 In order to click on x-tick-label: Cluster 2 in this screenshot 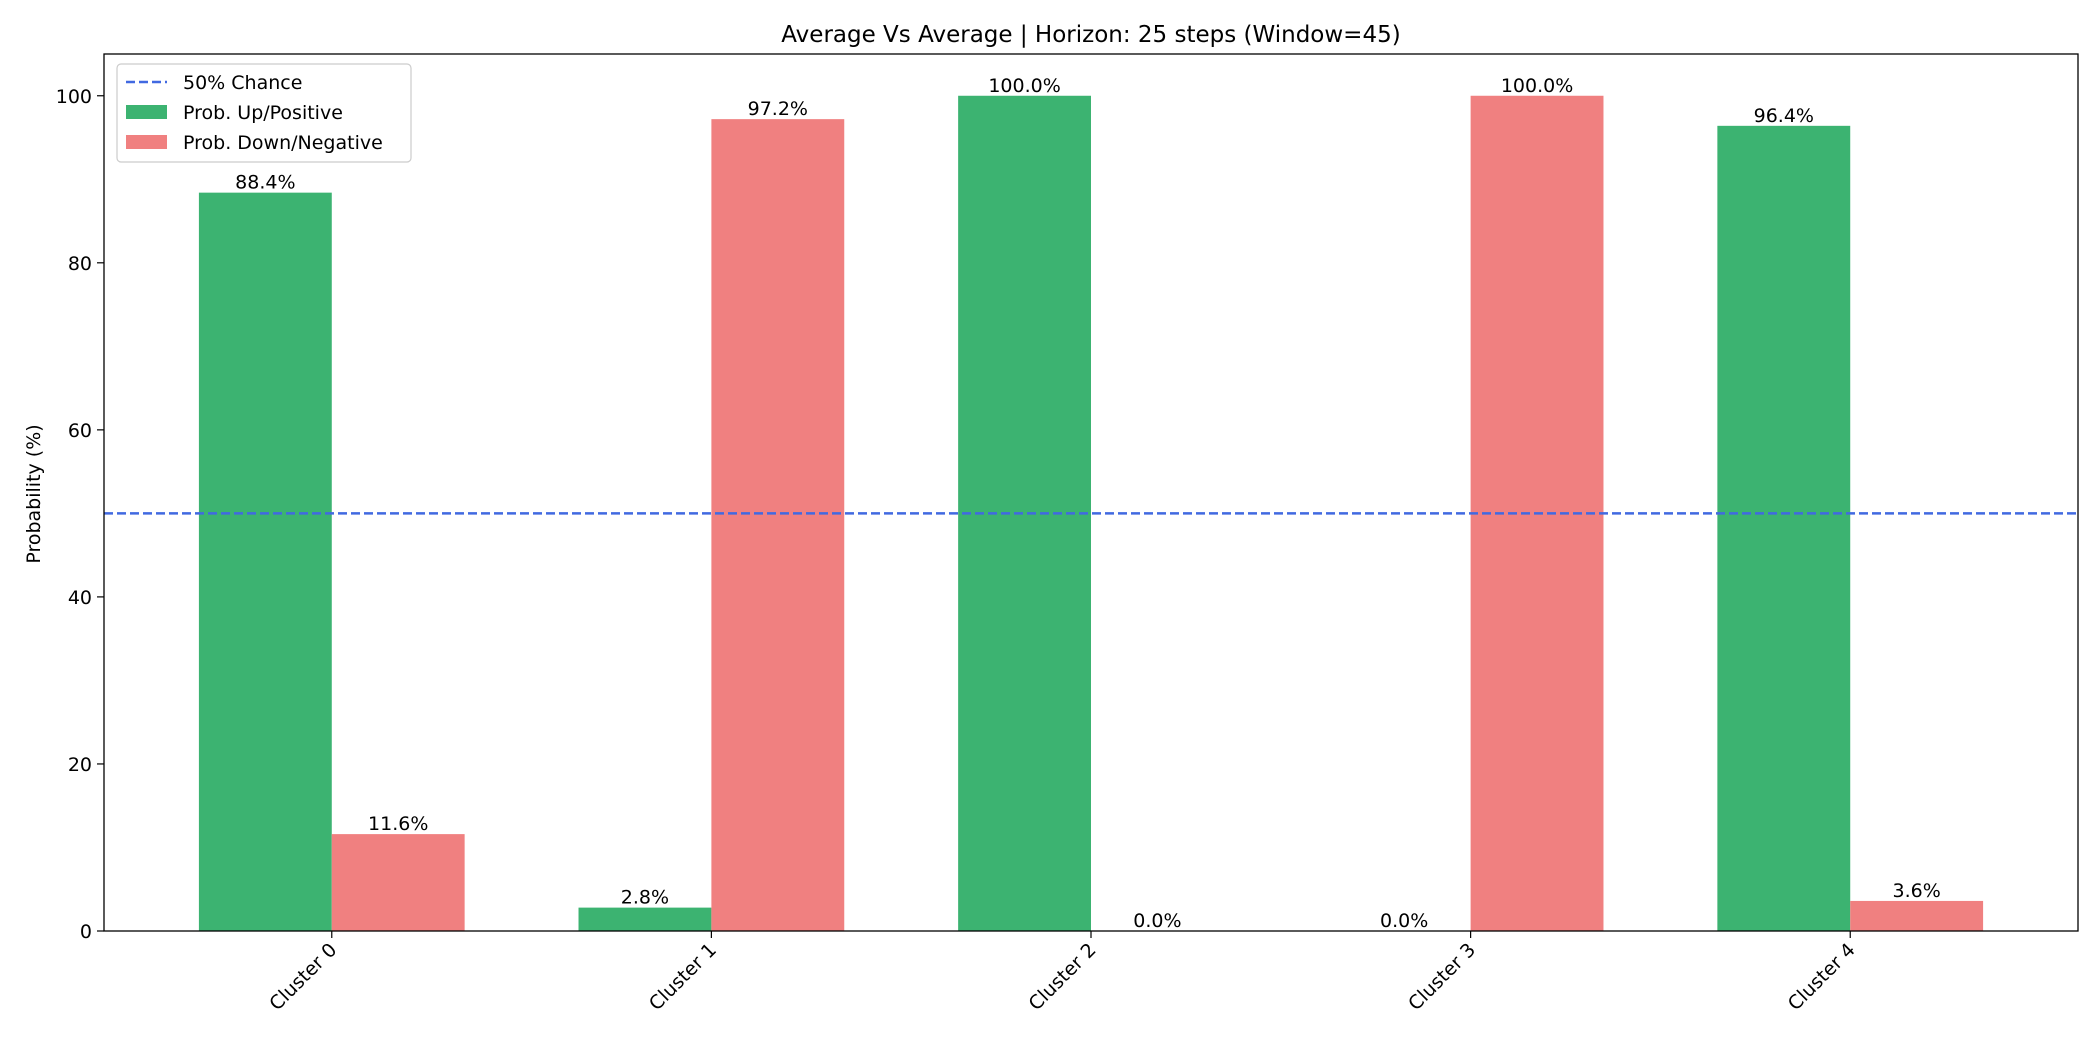, I will do `click(1062, 977)`.